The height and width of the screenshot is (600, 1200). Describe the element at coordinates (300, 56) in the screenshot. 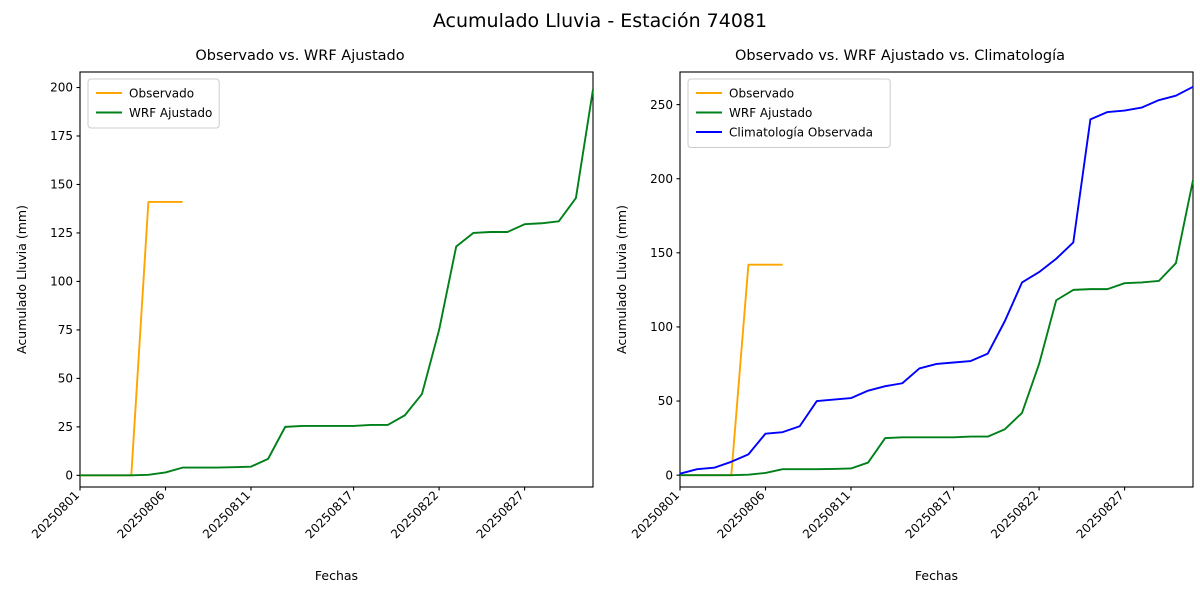

I see `panel-left-title: Observado vs. WRF Ajustado` at that location.